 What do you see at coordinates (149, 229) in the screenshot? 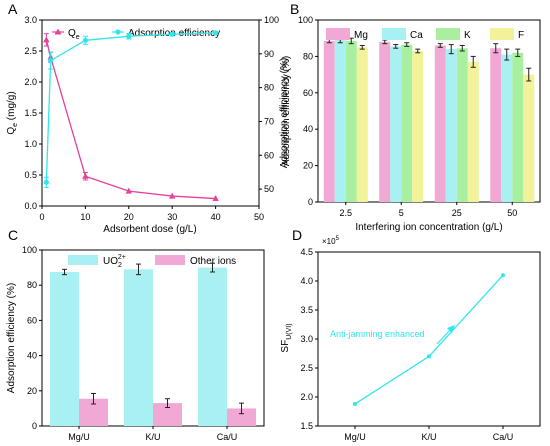
I see `panel-a-xlabel: Adsorbent dose (g/L)` at bounding box center [149, 229].